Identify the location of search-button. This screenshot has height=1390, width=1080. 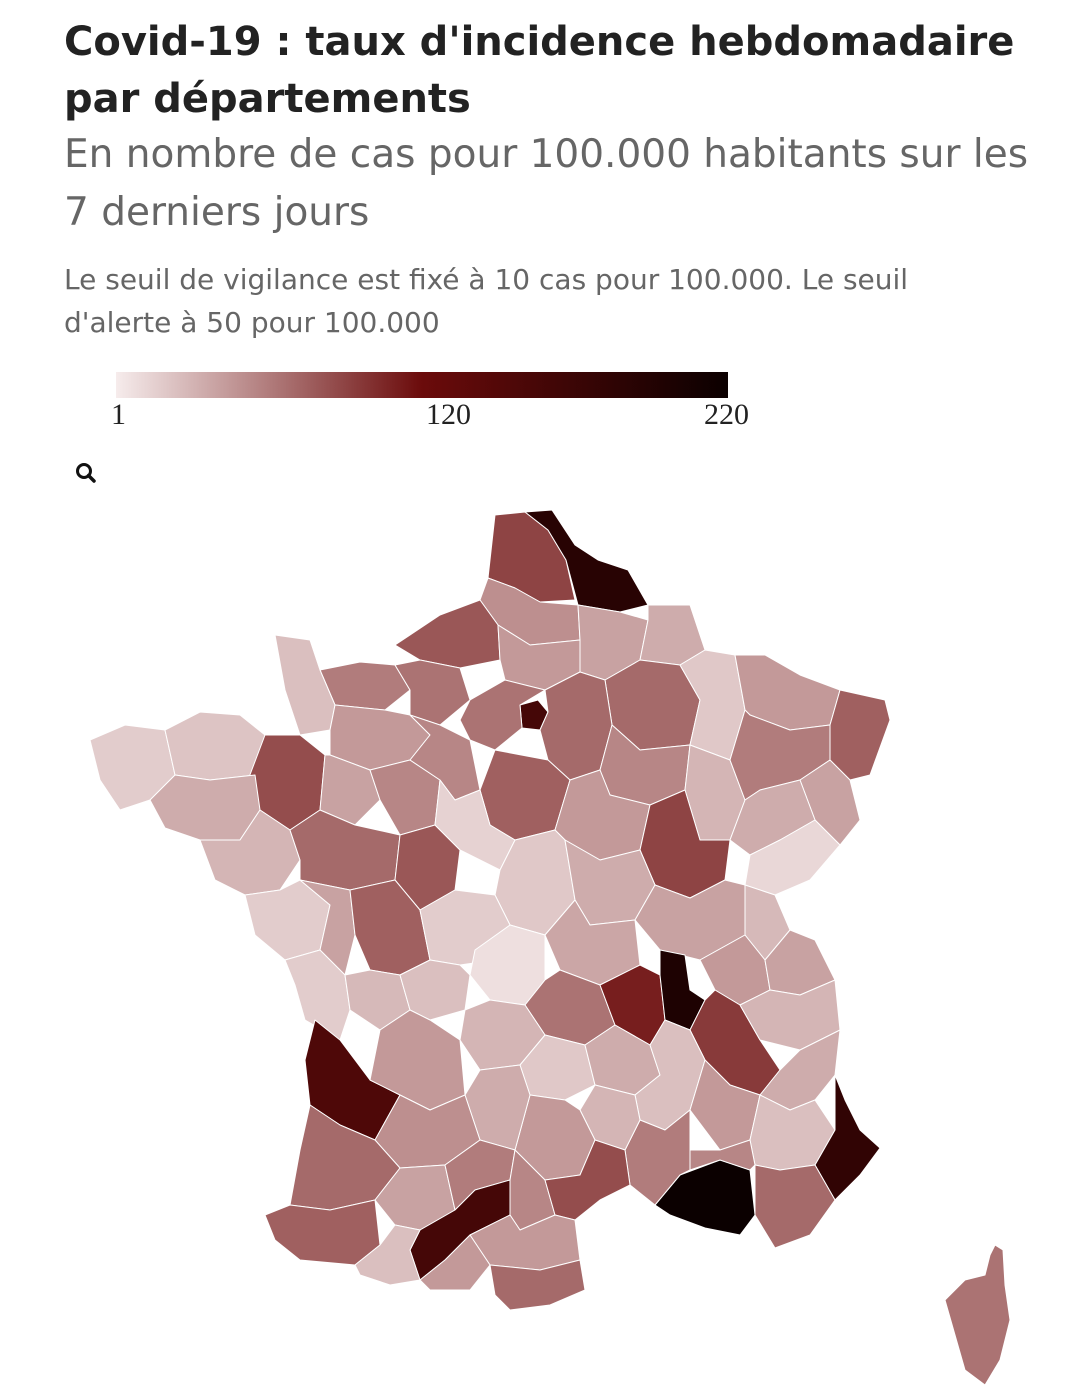
(87, 473).